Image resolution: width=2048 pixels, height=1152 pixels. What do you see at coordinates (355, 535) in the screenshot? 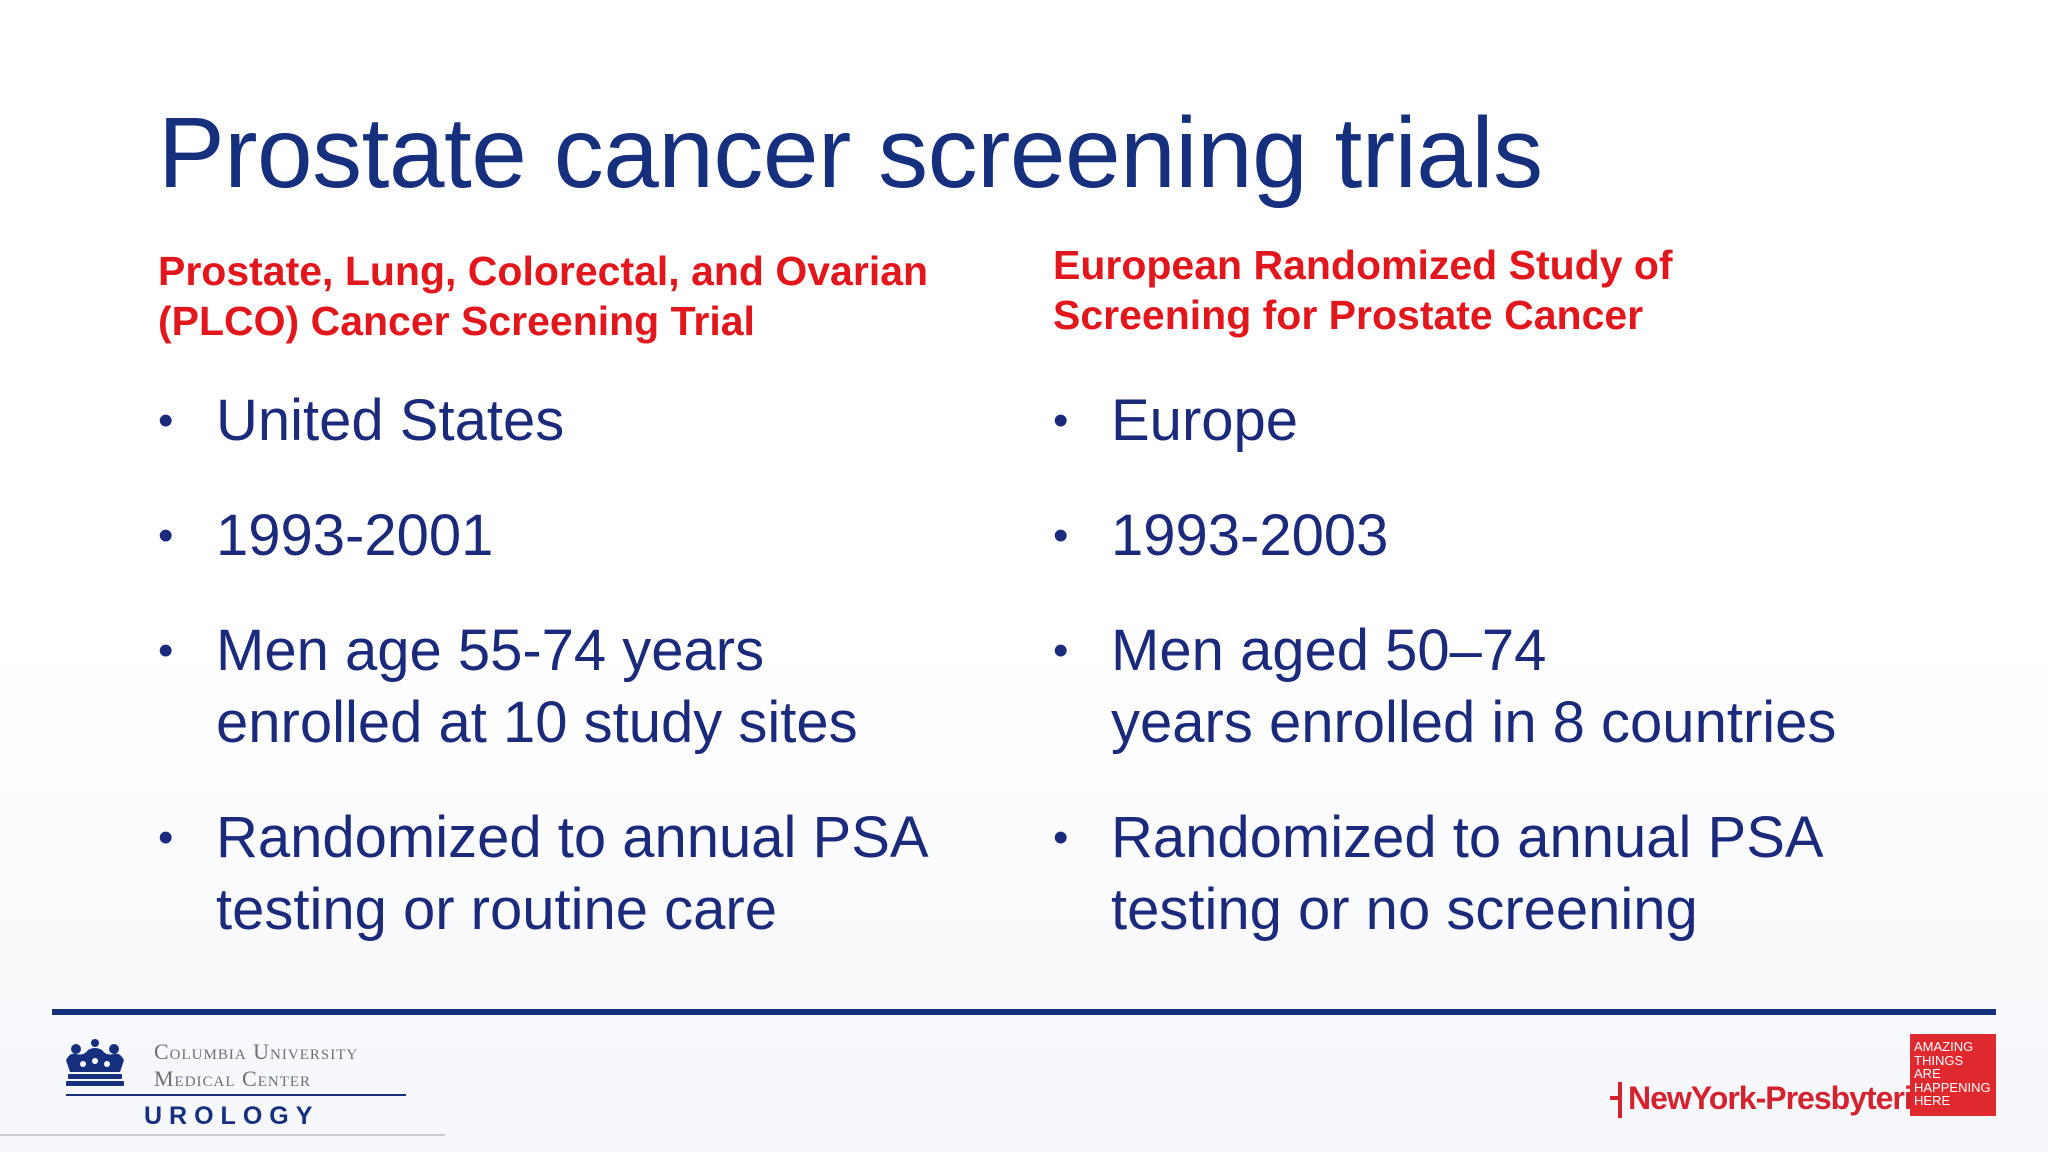
I see `bullet-text: 1993-2001` at bounding box center [355, 535].